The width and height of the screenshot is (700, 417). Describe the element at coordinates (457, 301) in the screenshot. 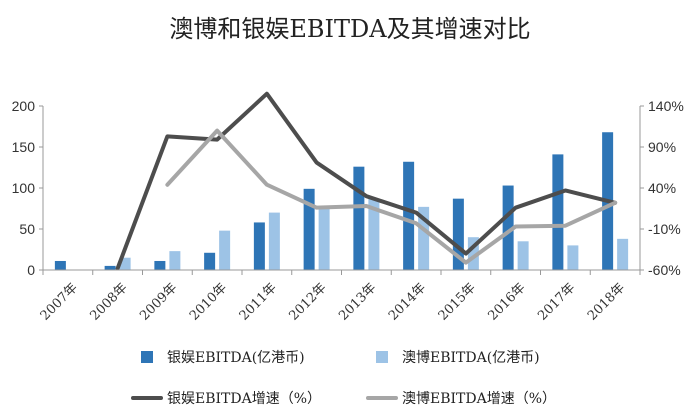

I see `x-tick-label: 2015年` at that location.